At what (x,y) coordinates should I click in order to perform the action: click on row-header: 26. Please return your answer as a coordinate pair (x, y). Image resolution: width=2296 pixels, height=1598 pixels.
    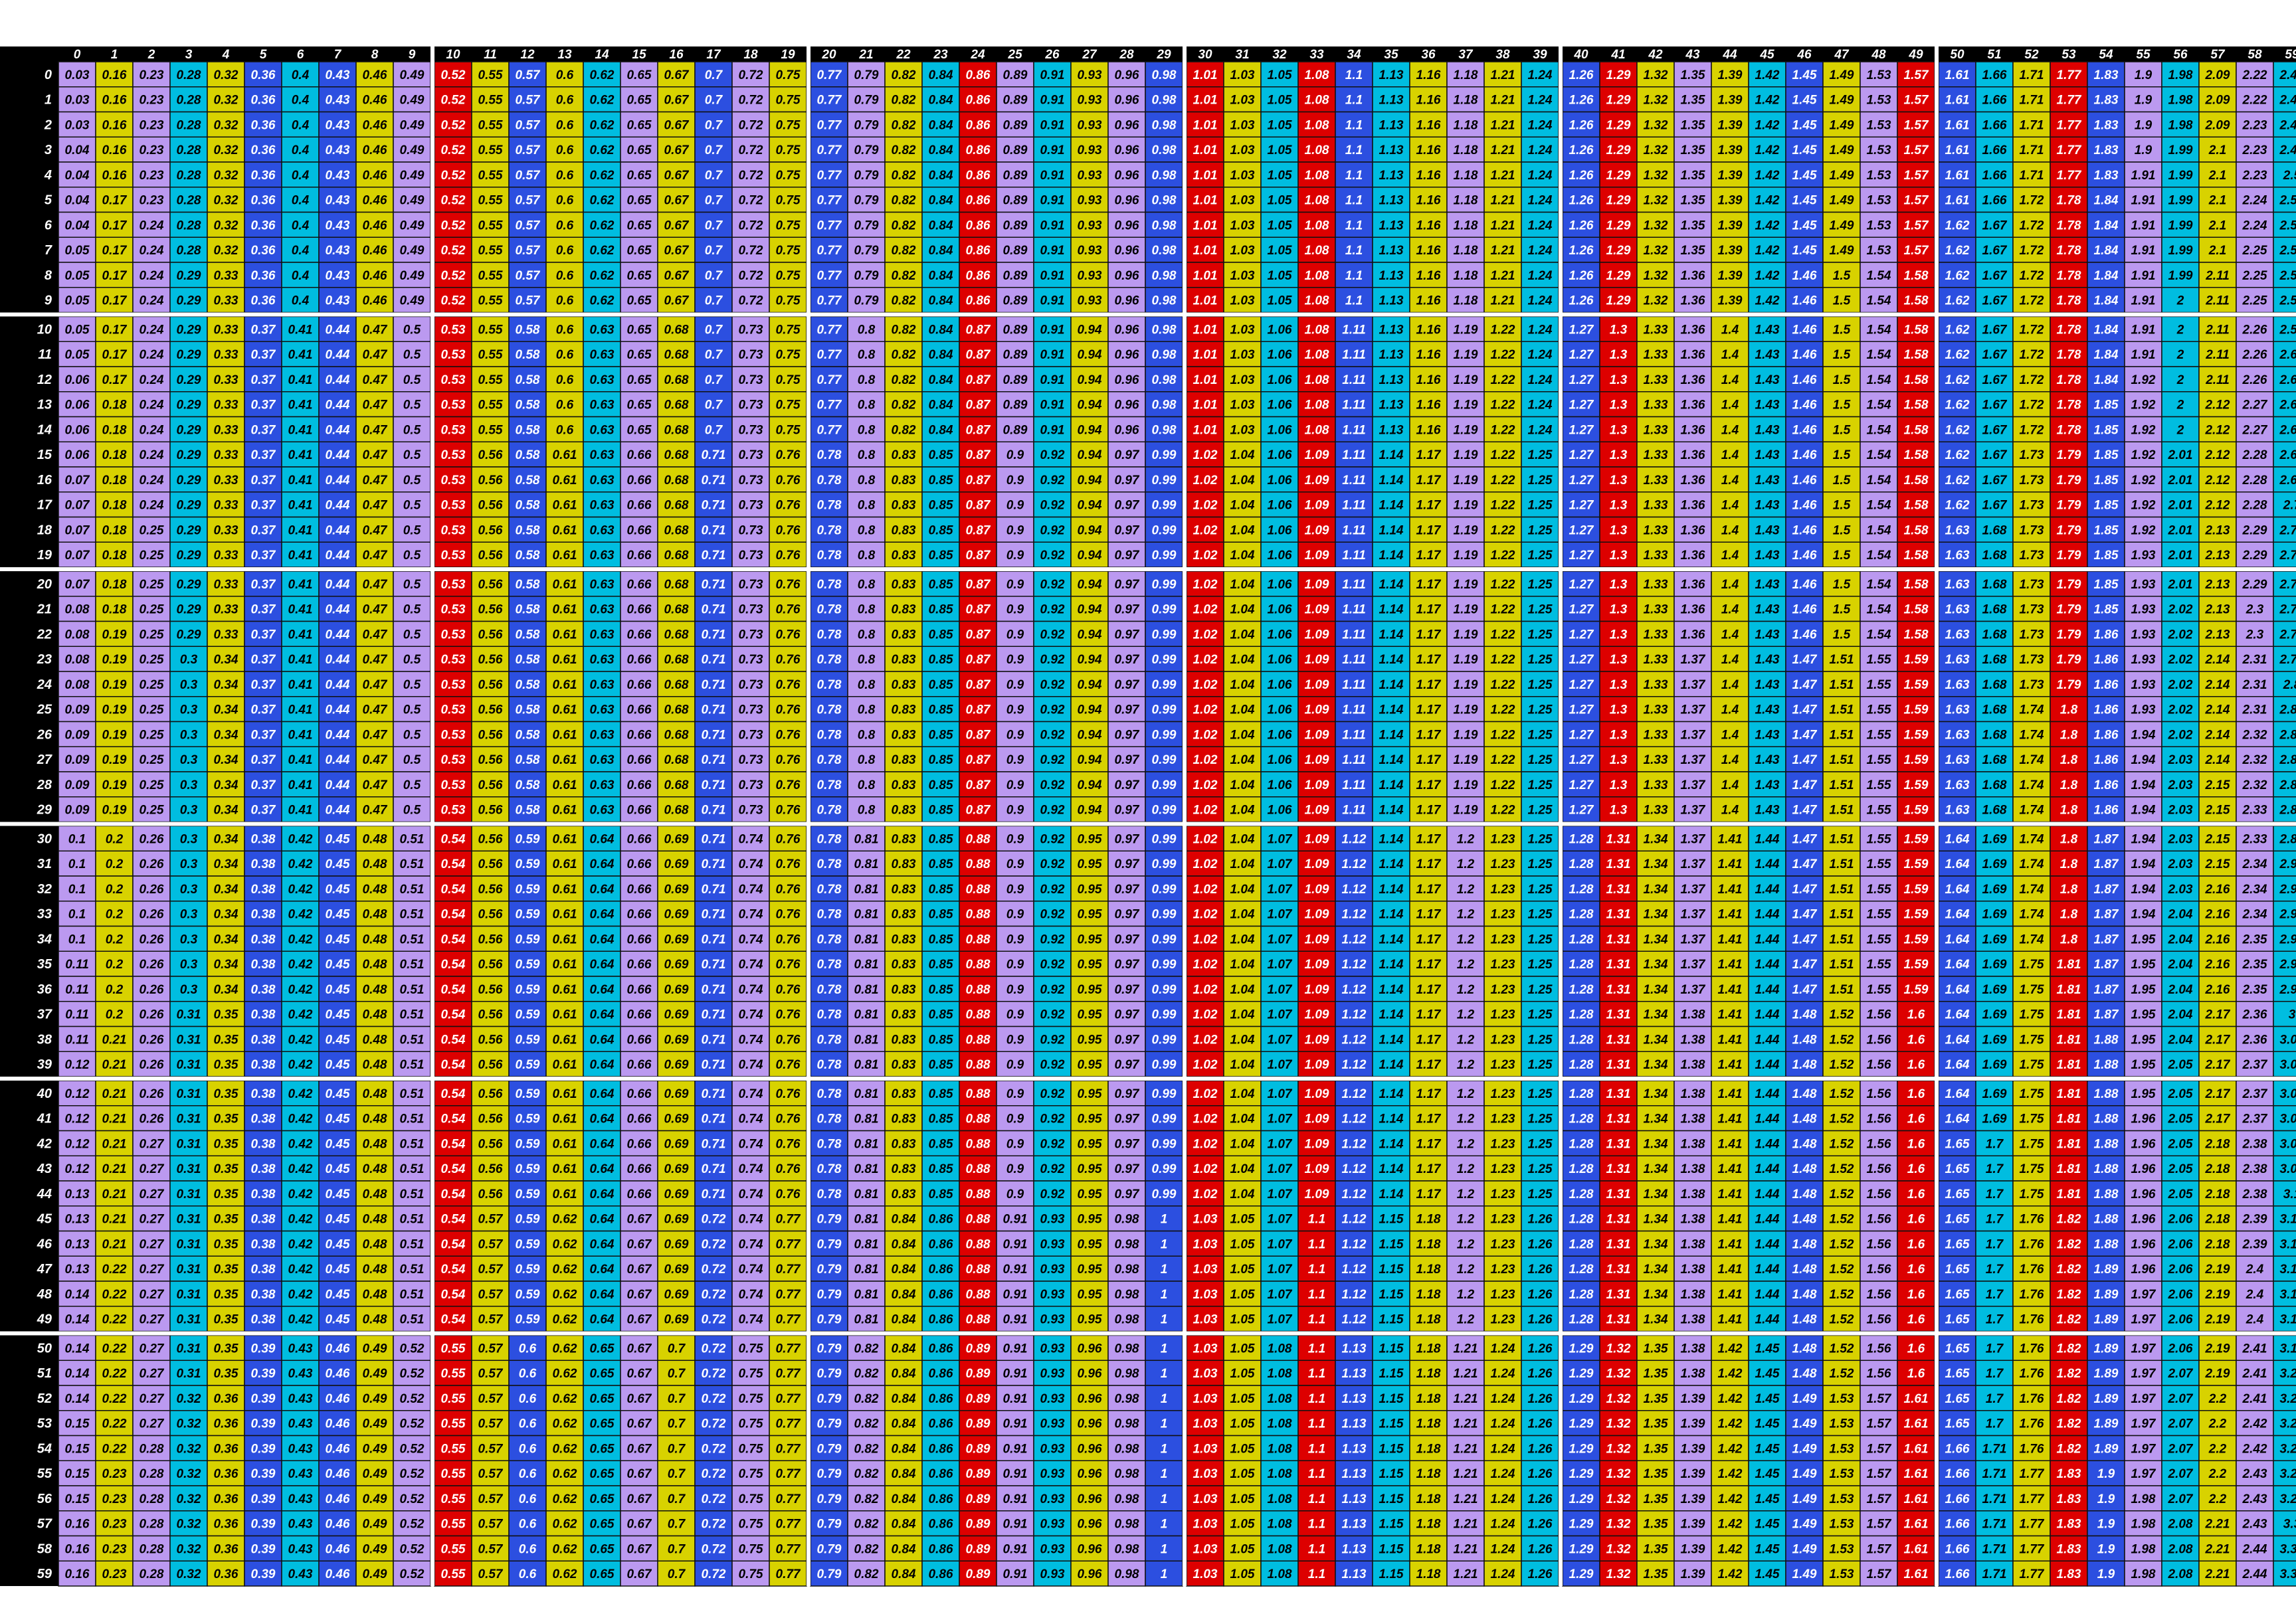
    Looking at the image, I should click on (45, 734).